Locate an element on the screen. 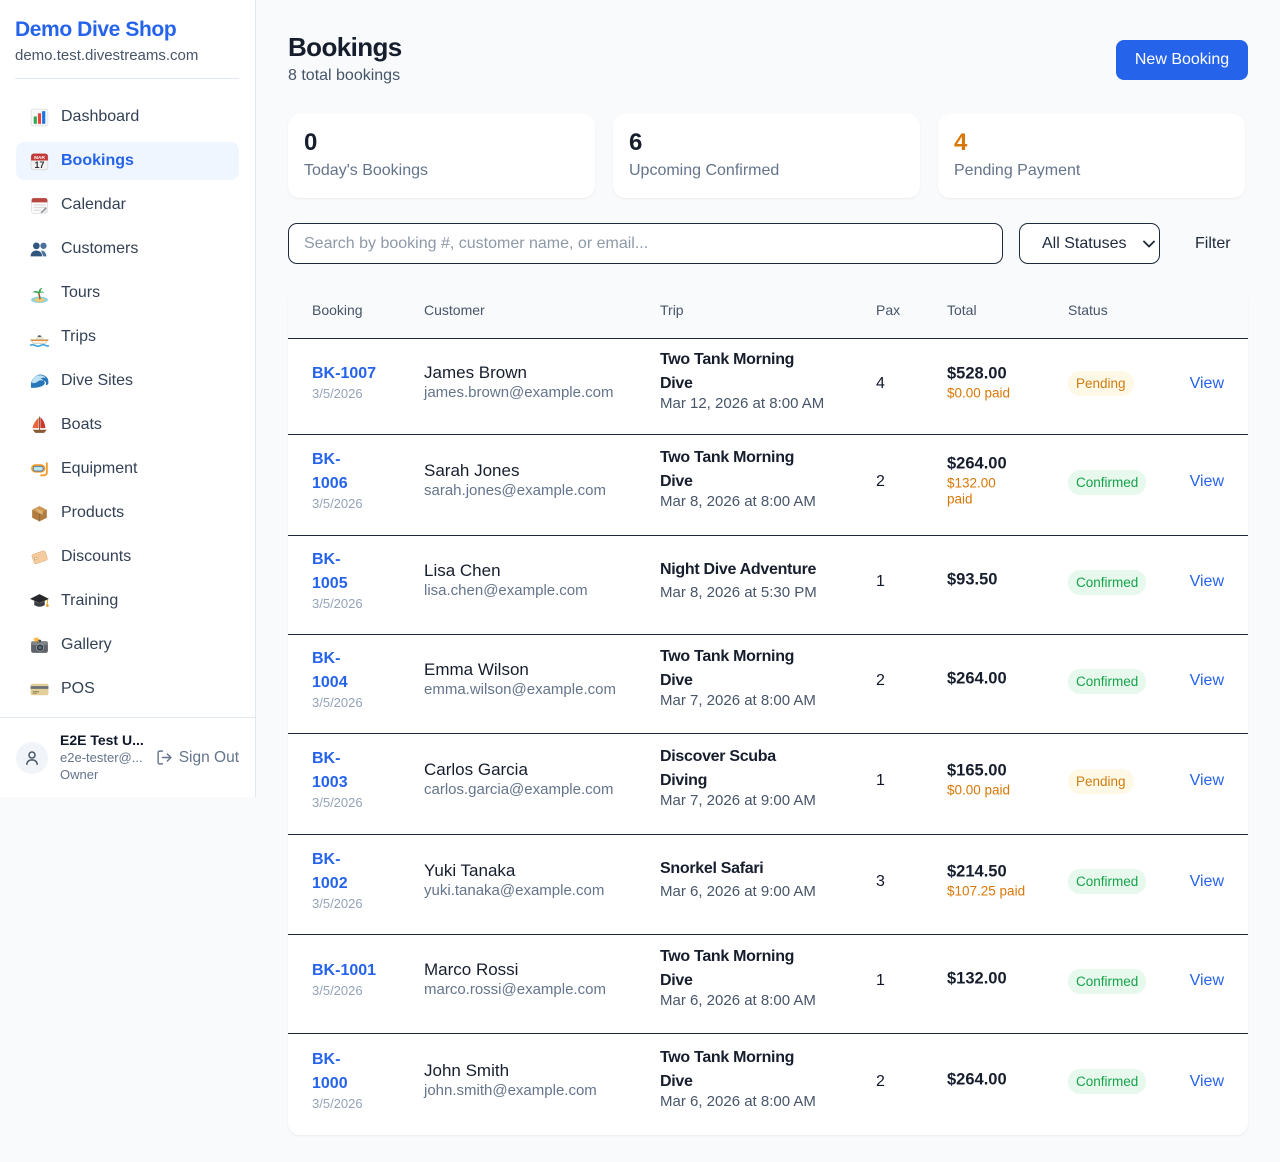 The height and width of the screenshot is (1162, 1280). svg-text: 17 is located at coordinates (40, 165).